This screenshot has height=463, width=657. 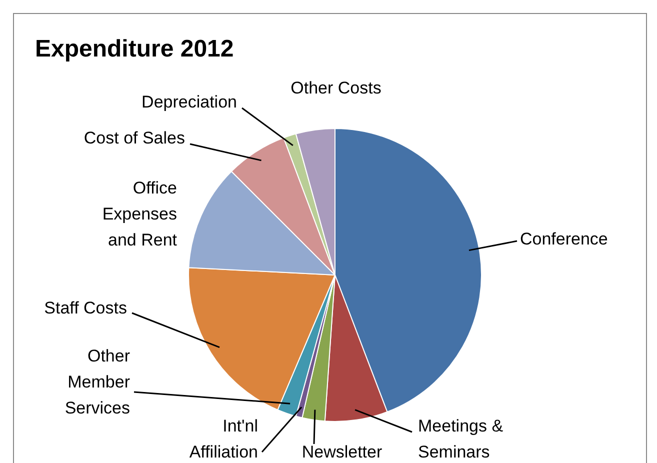 I want to click on slice-label: Cost of Sales, so click(x=134, y=138).